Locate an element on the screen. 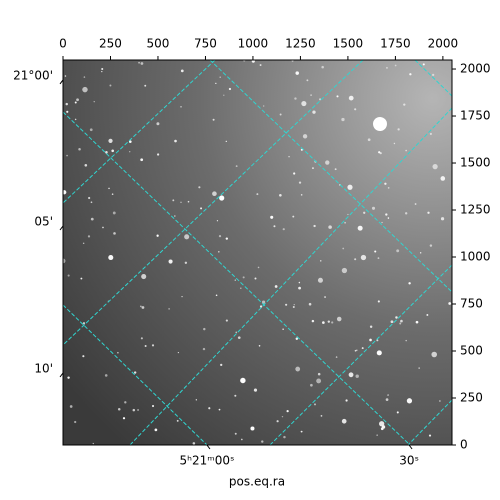 The height and width of the screenshot is (500, 500). y-tick-label: 0 is located at coordinates (464, 445).